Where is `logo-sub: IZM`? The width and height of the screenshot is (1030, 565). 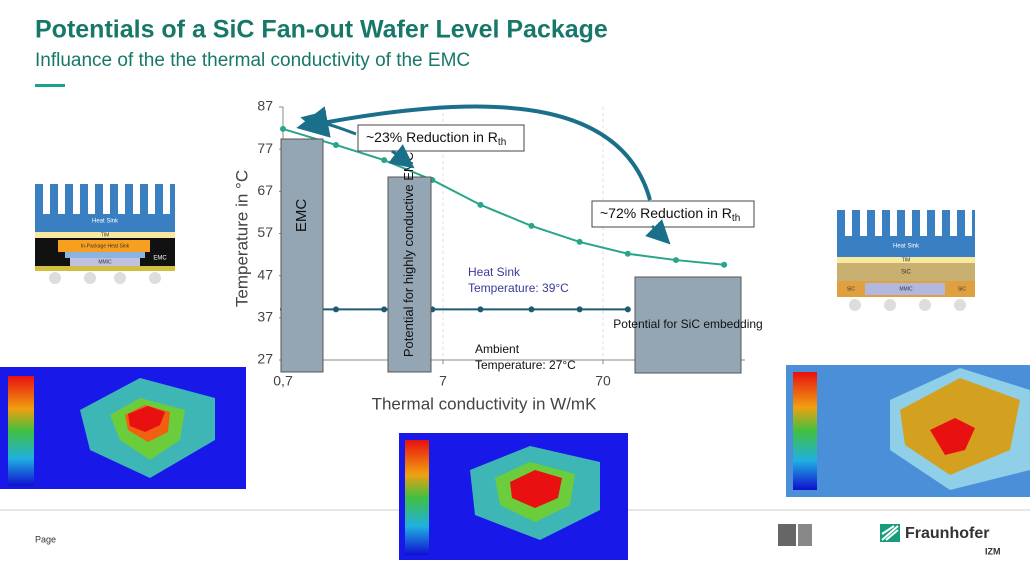
logo-sub: IZM is located at coordinates (993, 551).